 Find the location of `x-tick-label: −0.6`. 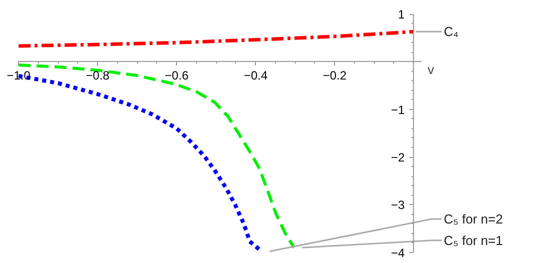

x-tick-label: −0.6 is located at coordinates (176, 75).